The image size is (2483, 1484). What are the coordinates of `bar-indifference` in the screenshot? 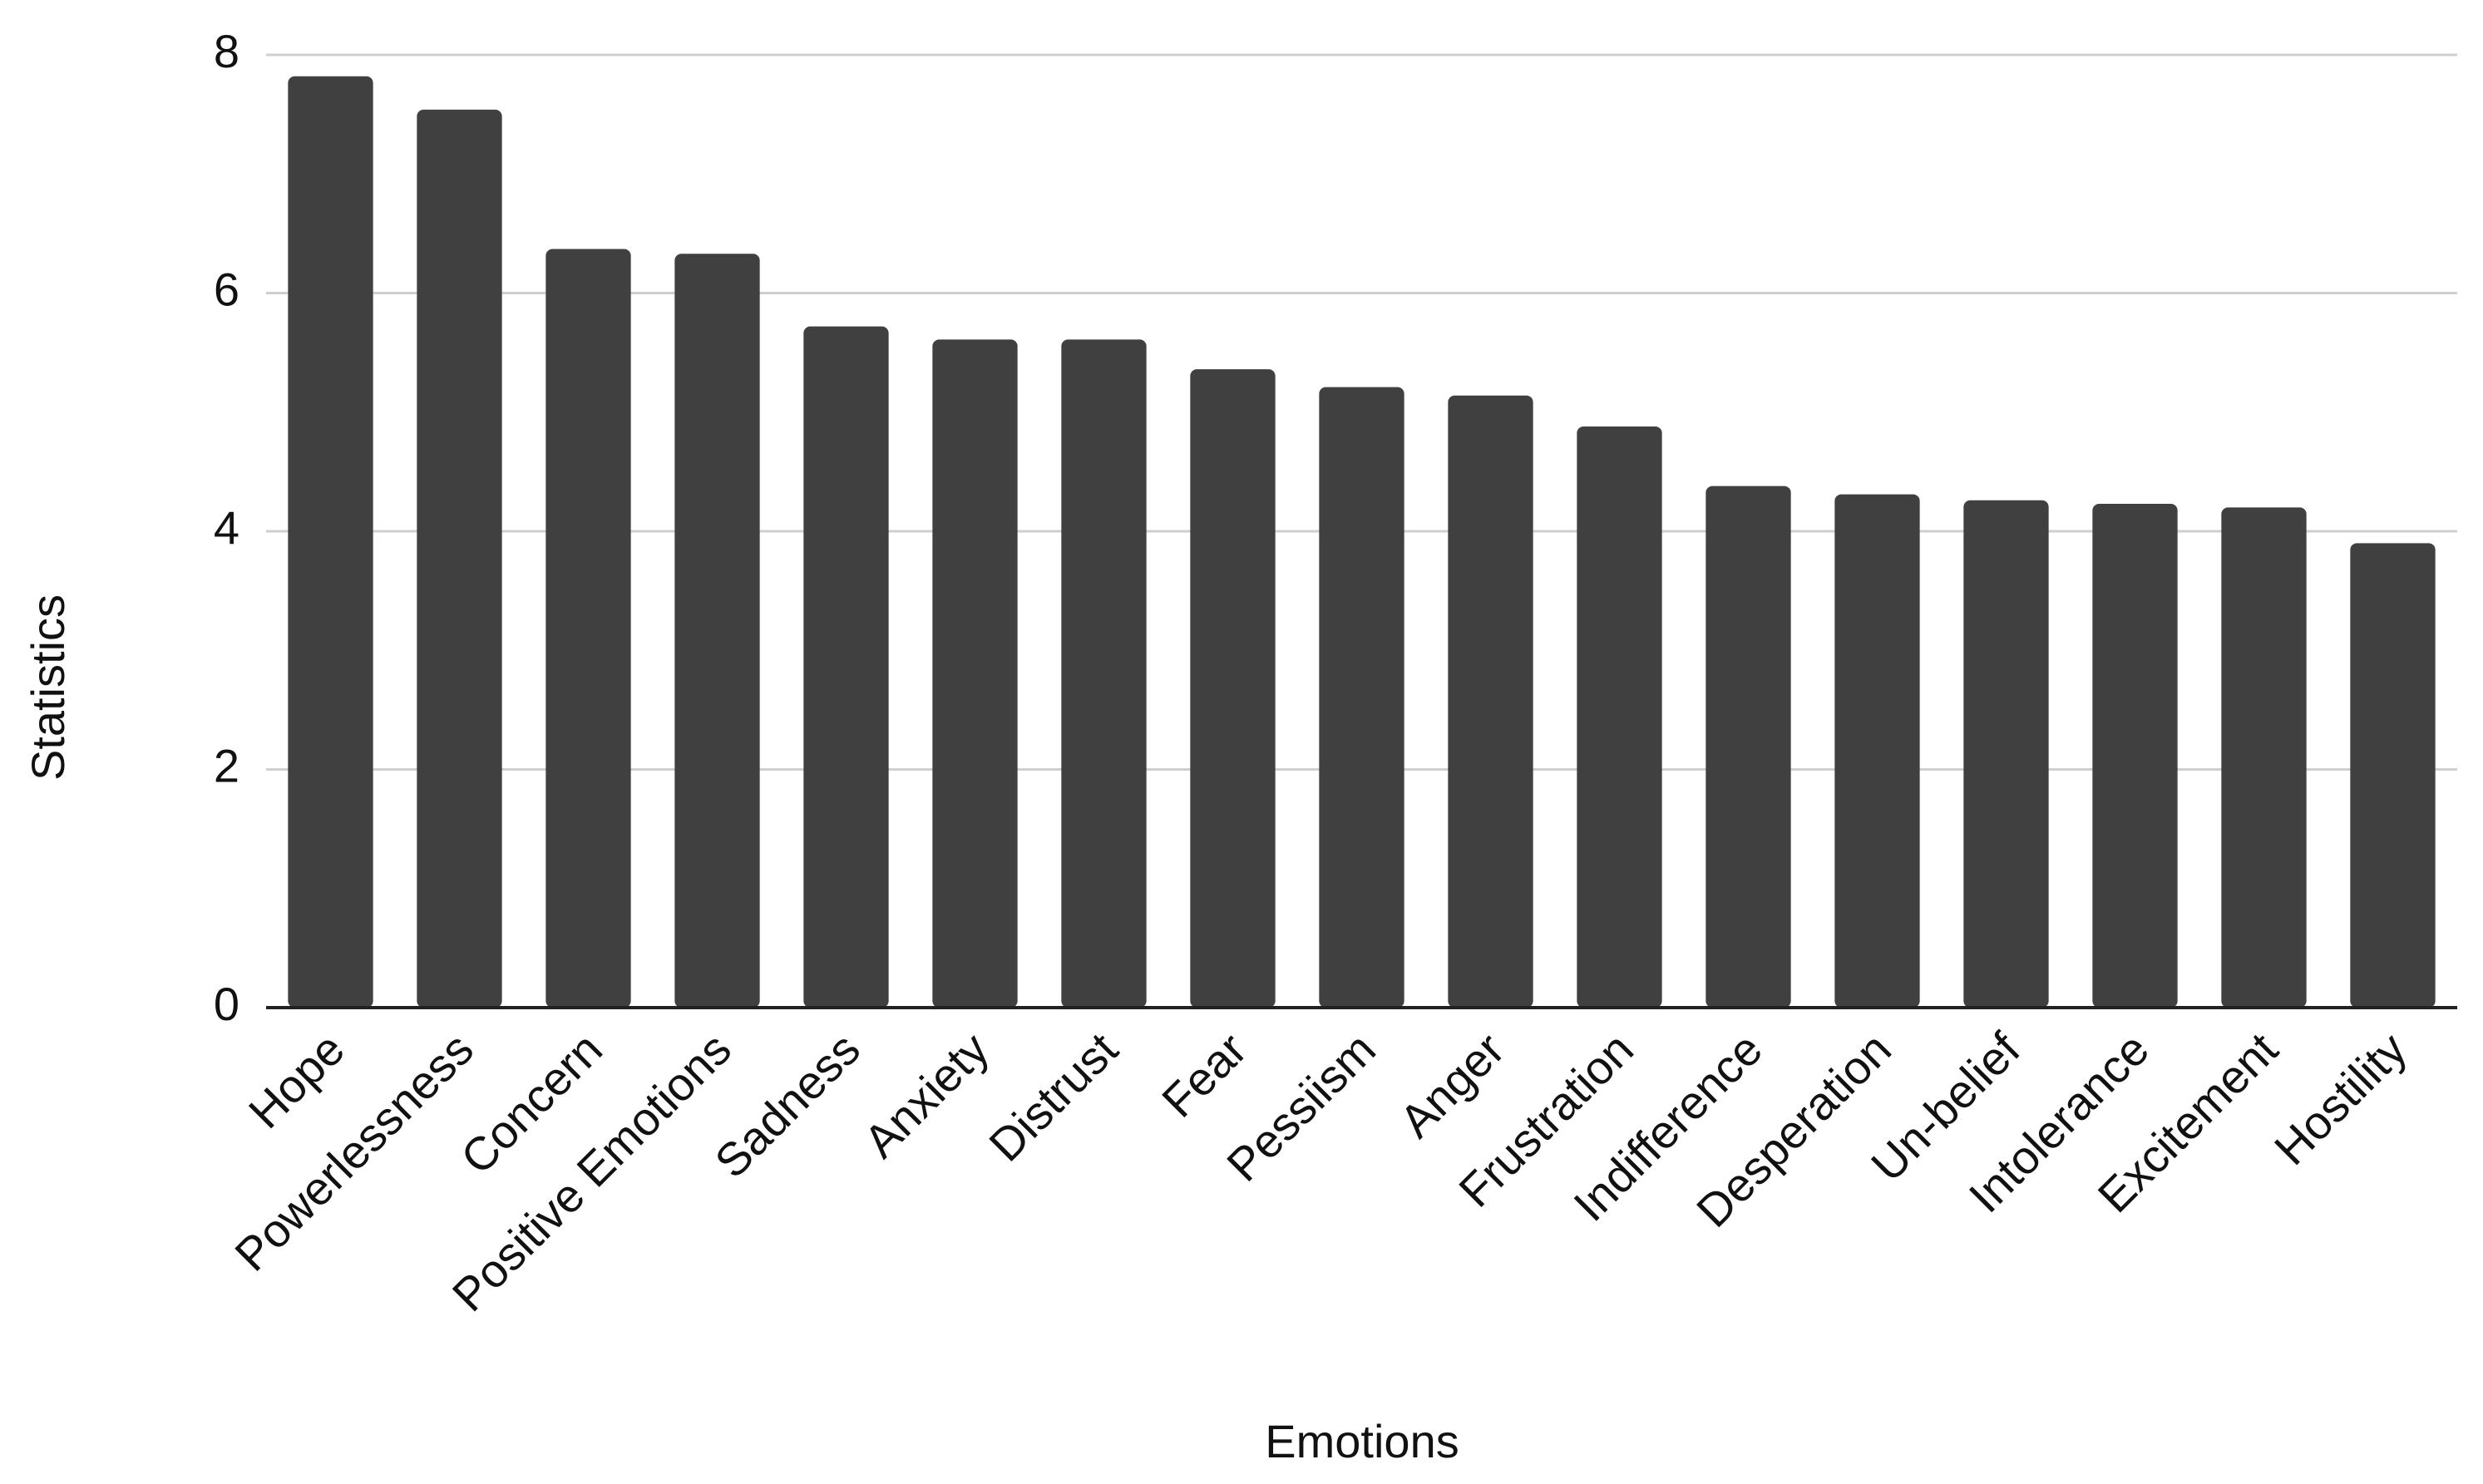 It's located at (1748, 747).